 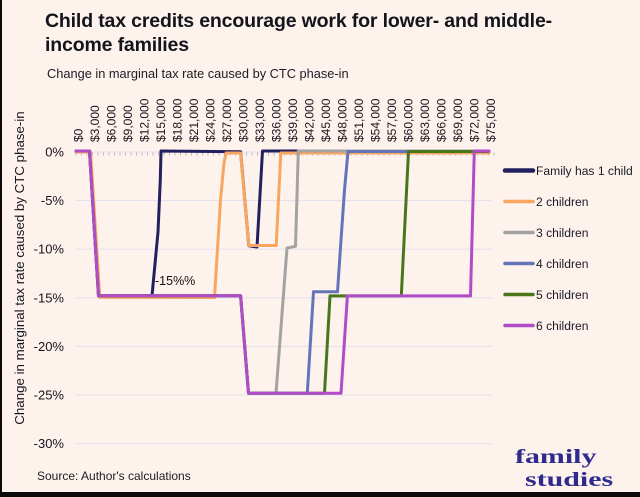 I want to click on svg-text: $3,000, so click(x=95, y=123).